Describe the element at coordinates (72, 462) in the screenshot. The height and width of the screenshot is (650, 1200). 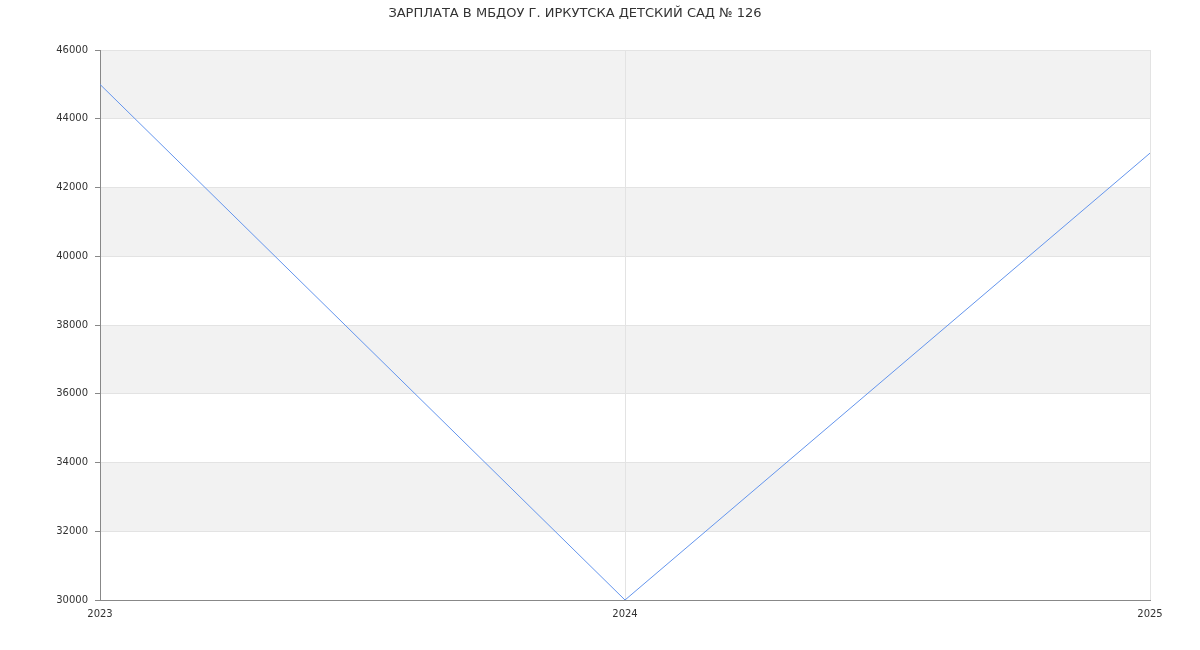
I see `y-tick-label: 34000` at that location.